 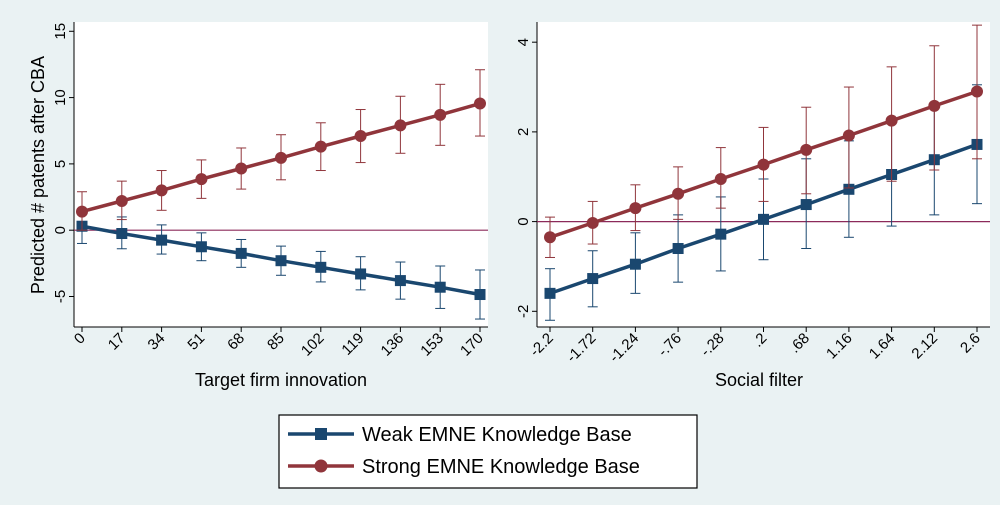 I want to click on legend-item-weak: Weak EMNE Knowledge Base, so click(x=460, y=435).